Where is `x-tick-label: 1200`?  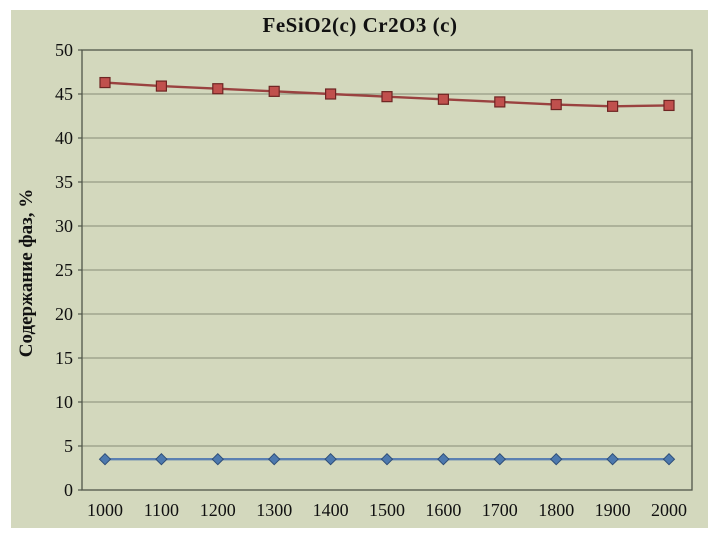
x-tick-label: 1200 is located at coordinates (218, 510).